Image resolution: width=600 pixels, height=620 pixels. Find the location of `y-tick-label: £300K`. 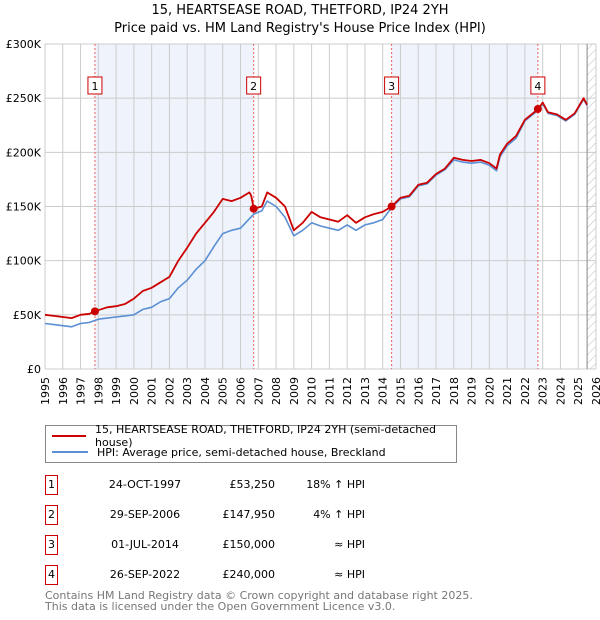

y-tick-label: £300K is located at coordinates (24, 44).